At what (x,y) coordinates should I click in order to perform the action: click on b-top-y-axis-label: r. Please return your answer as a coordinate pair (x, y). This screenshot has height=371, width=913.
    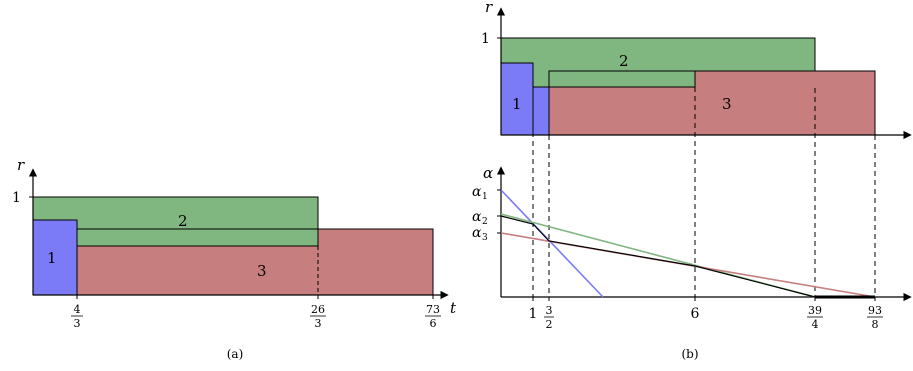
    Looking at the image, I should click on (489, 8).